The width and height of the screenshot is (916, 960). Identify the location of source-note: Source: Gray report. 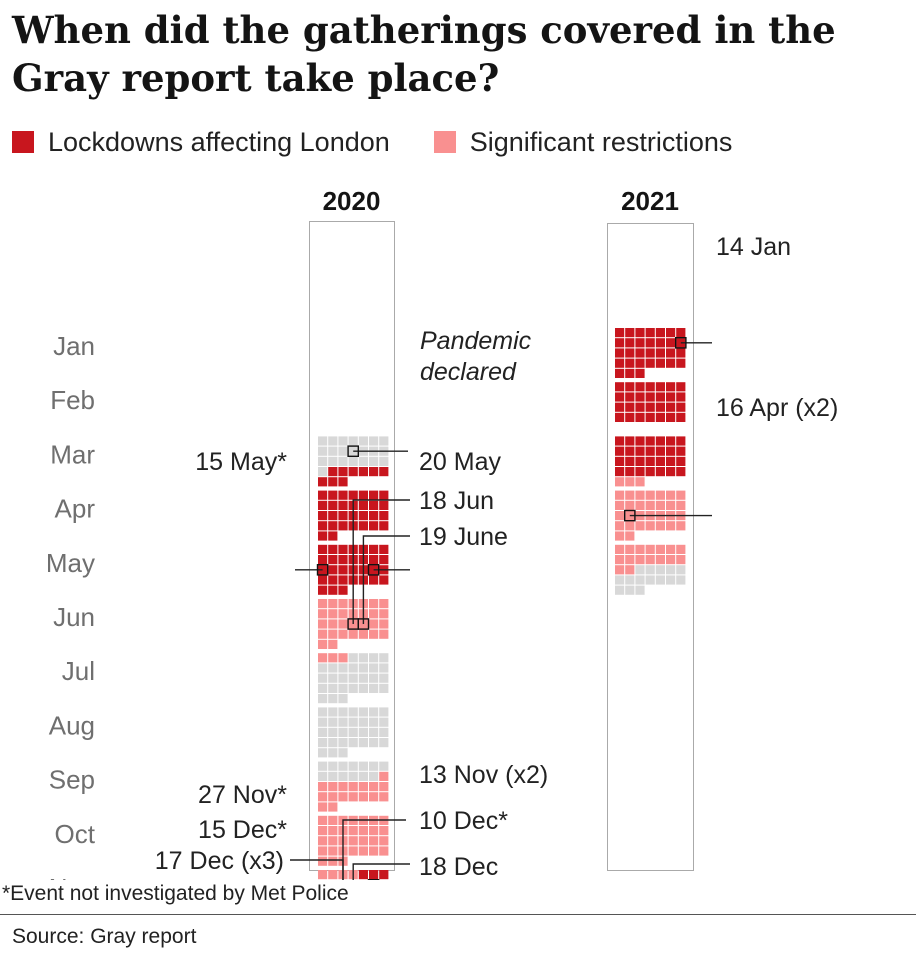
(104, 936).